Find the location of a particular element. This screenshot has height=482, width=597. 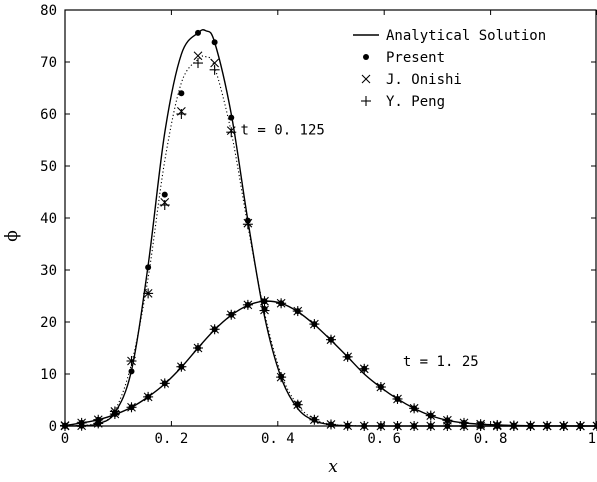

legend-entry: Y. Peng is located at coordinates (403, 102).